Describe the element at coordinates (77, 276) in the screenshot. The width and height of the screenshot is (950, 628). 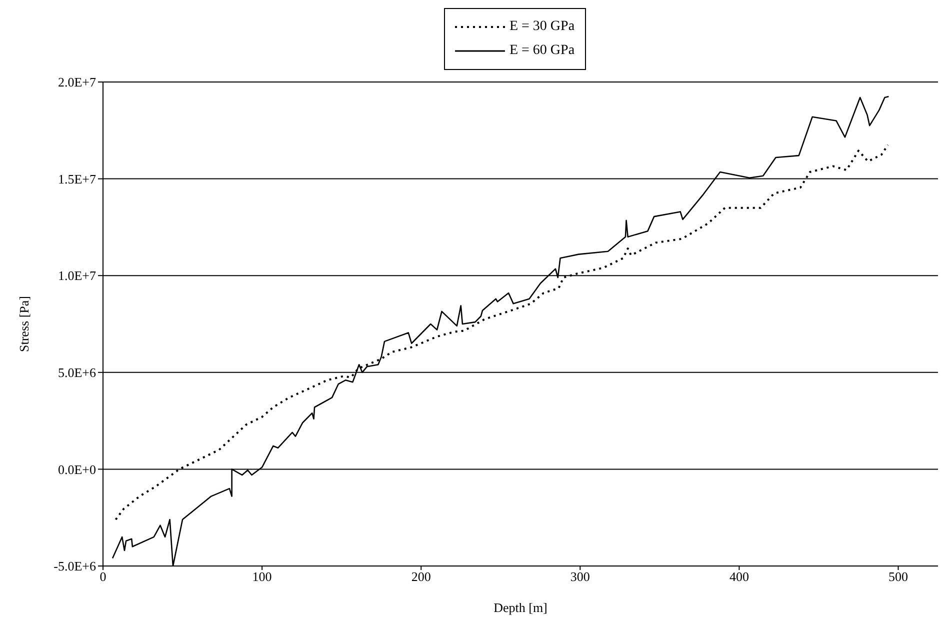
I see `y-tick-label: 1.0E+7` at that location.